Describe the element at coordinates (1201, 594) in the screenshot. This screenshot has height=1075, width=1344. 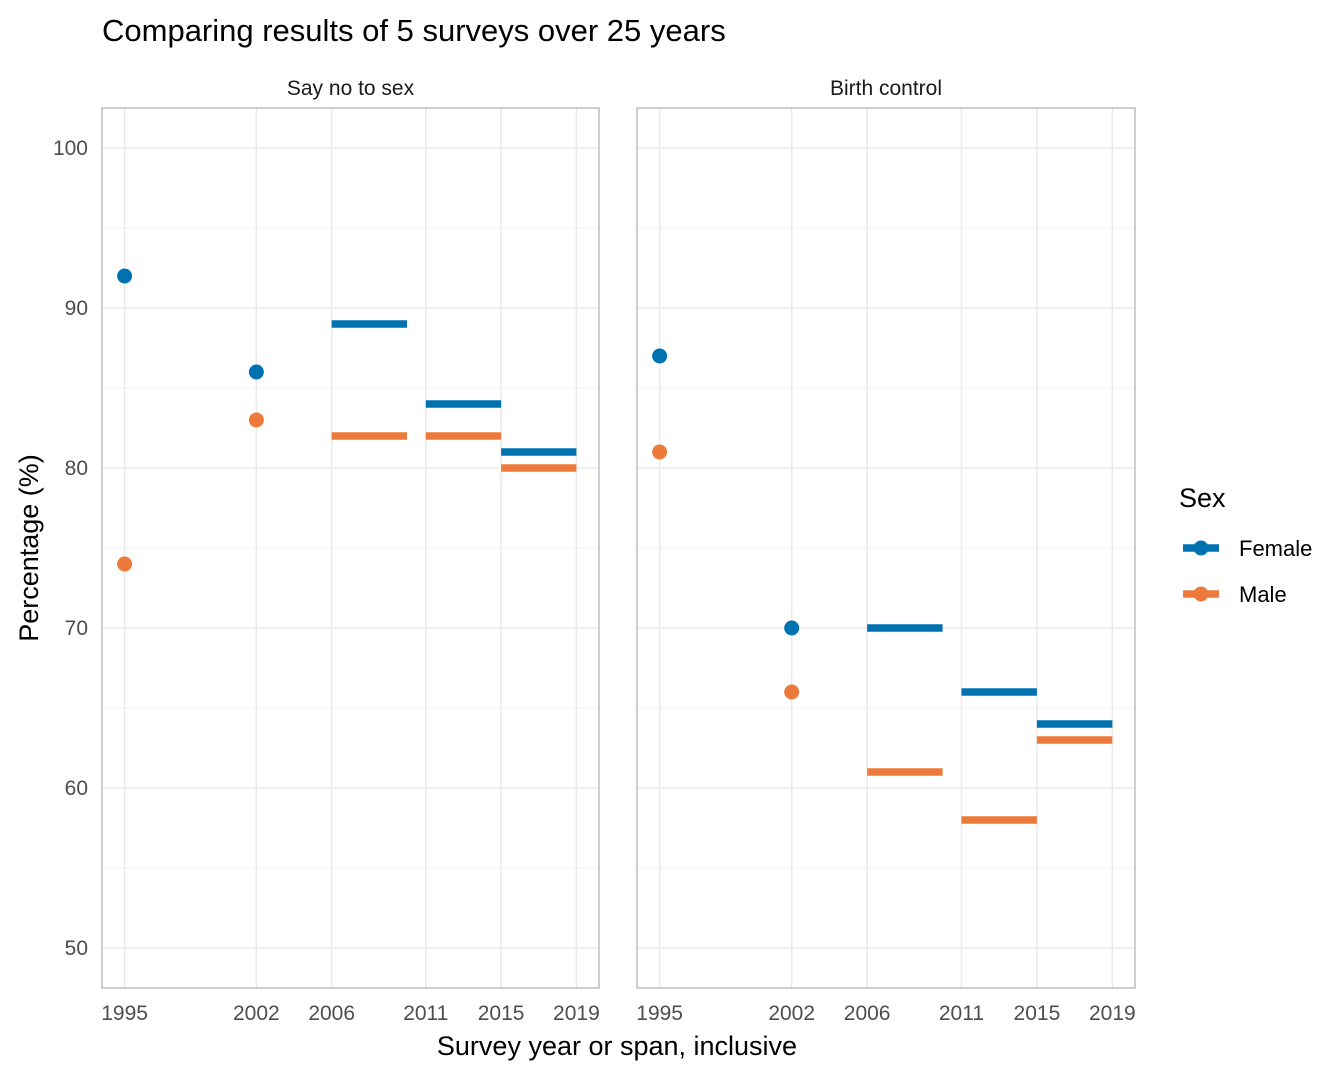
I see `legend-key-point-male` at that location.